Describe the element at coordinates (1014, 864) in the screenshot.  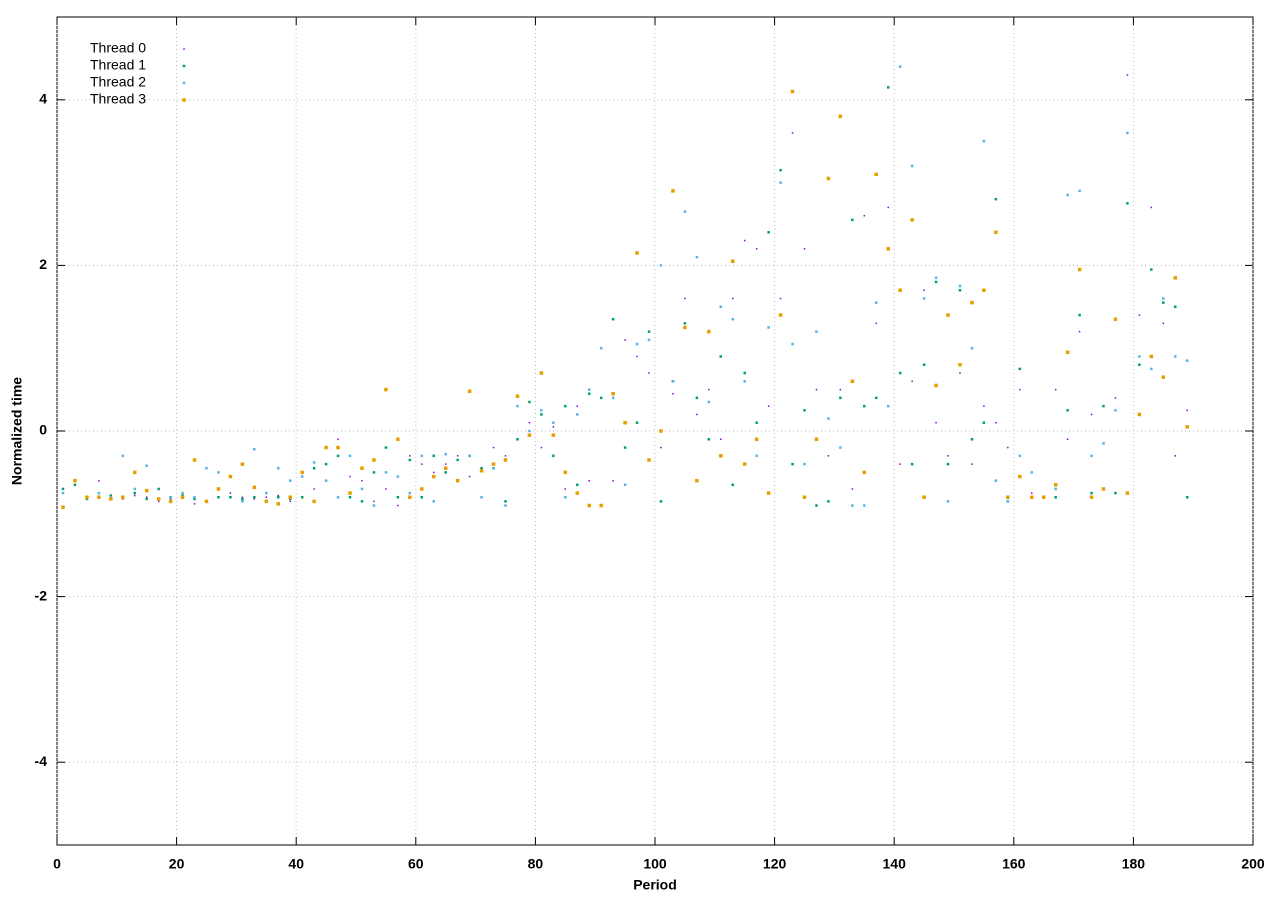
I see `x-tick-label: 160` at that location.